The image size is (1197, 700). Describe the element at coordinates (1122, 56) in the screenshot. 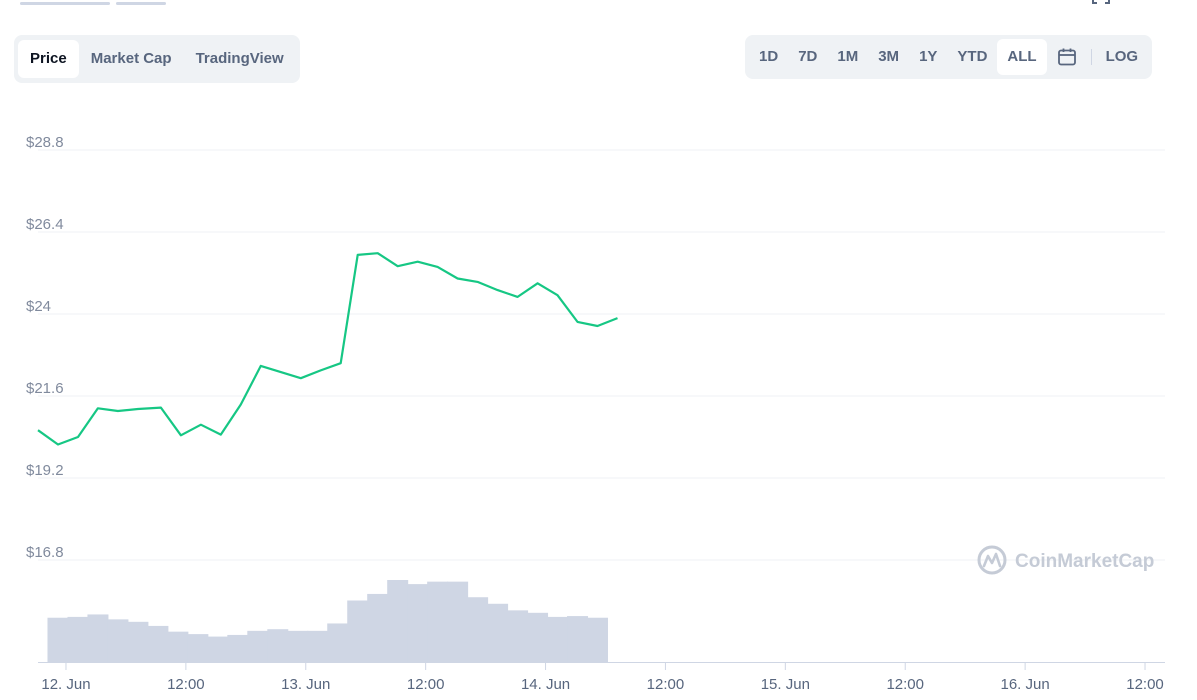

I see `log-scale-toggle: LOG` at that location.